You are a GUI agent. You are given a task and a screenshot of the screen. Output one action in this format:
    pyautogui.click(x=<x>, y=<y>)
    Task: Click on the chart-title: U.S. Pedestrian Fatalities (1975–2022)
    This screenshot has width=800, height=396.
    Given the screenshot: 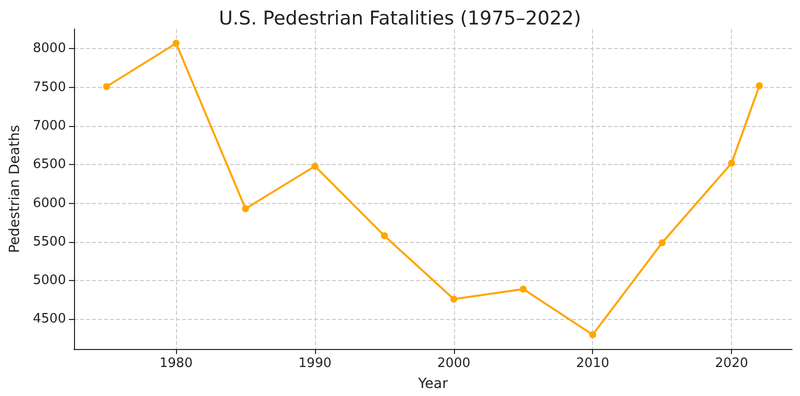 What is the action you would take?
    pyautogui.click(x=400, y=19)
    